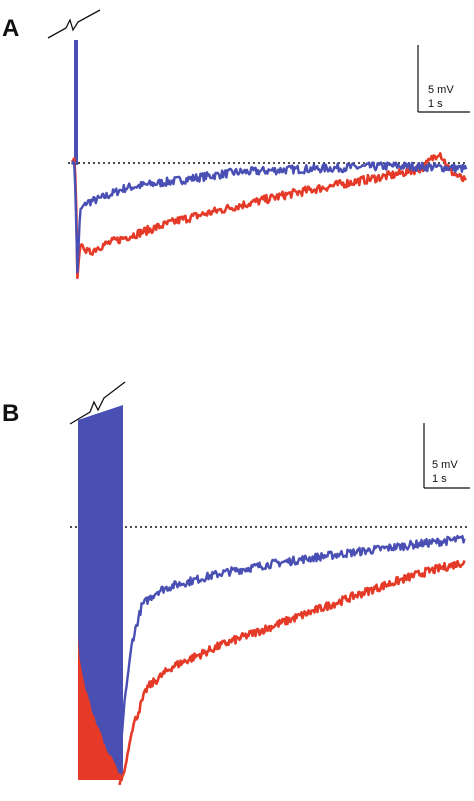  Describe the element at coordinates (439, 479) in the screenshot. I see `panel-b-time-scale-label: 1 s` at that location.